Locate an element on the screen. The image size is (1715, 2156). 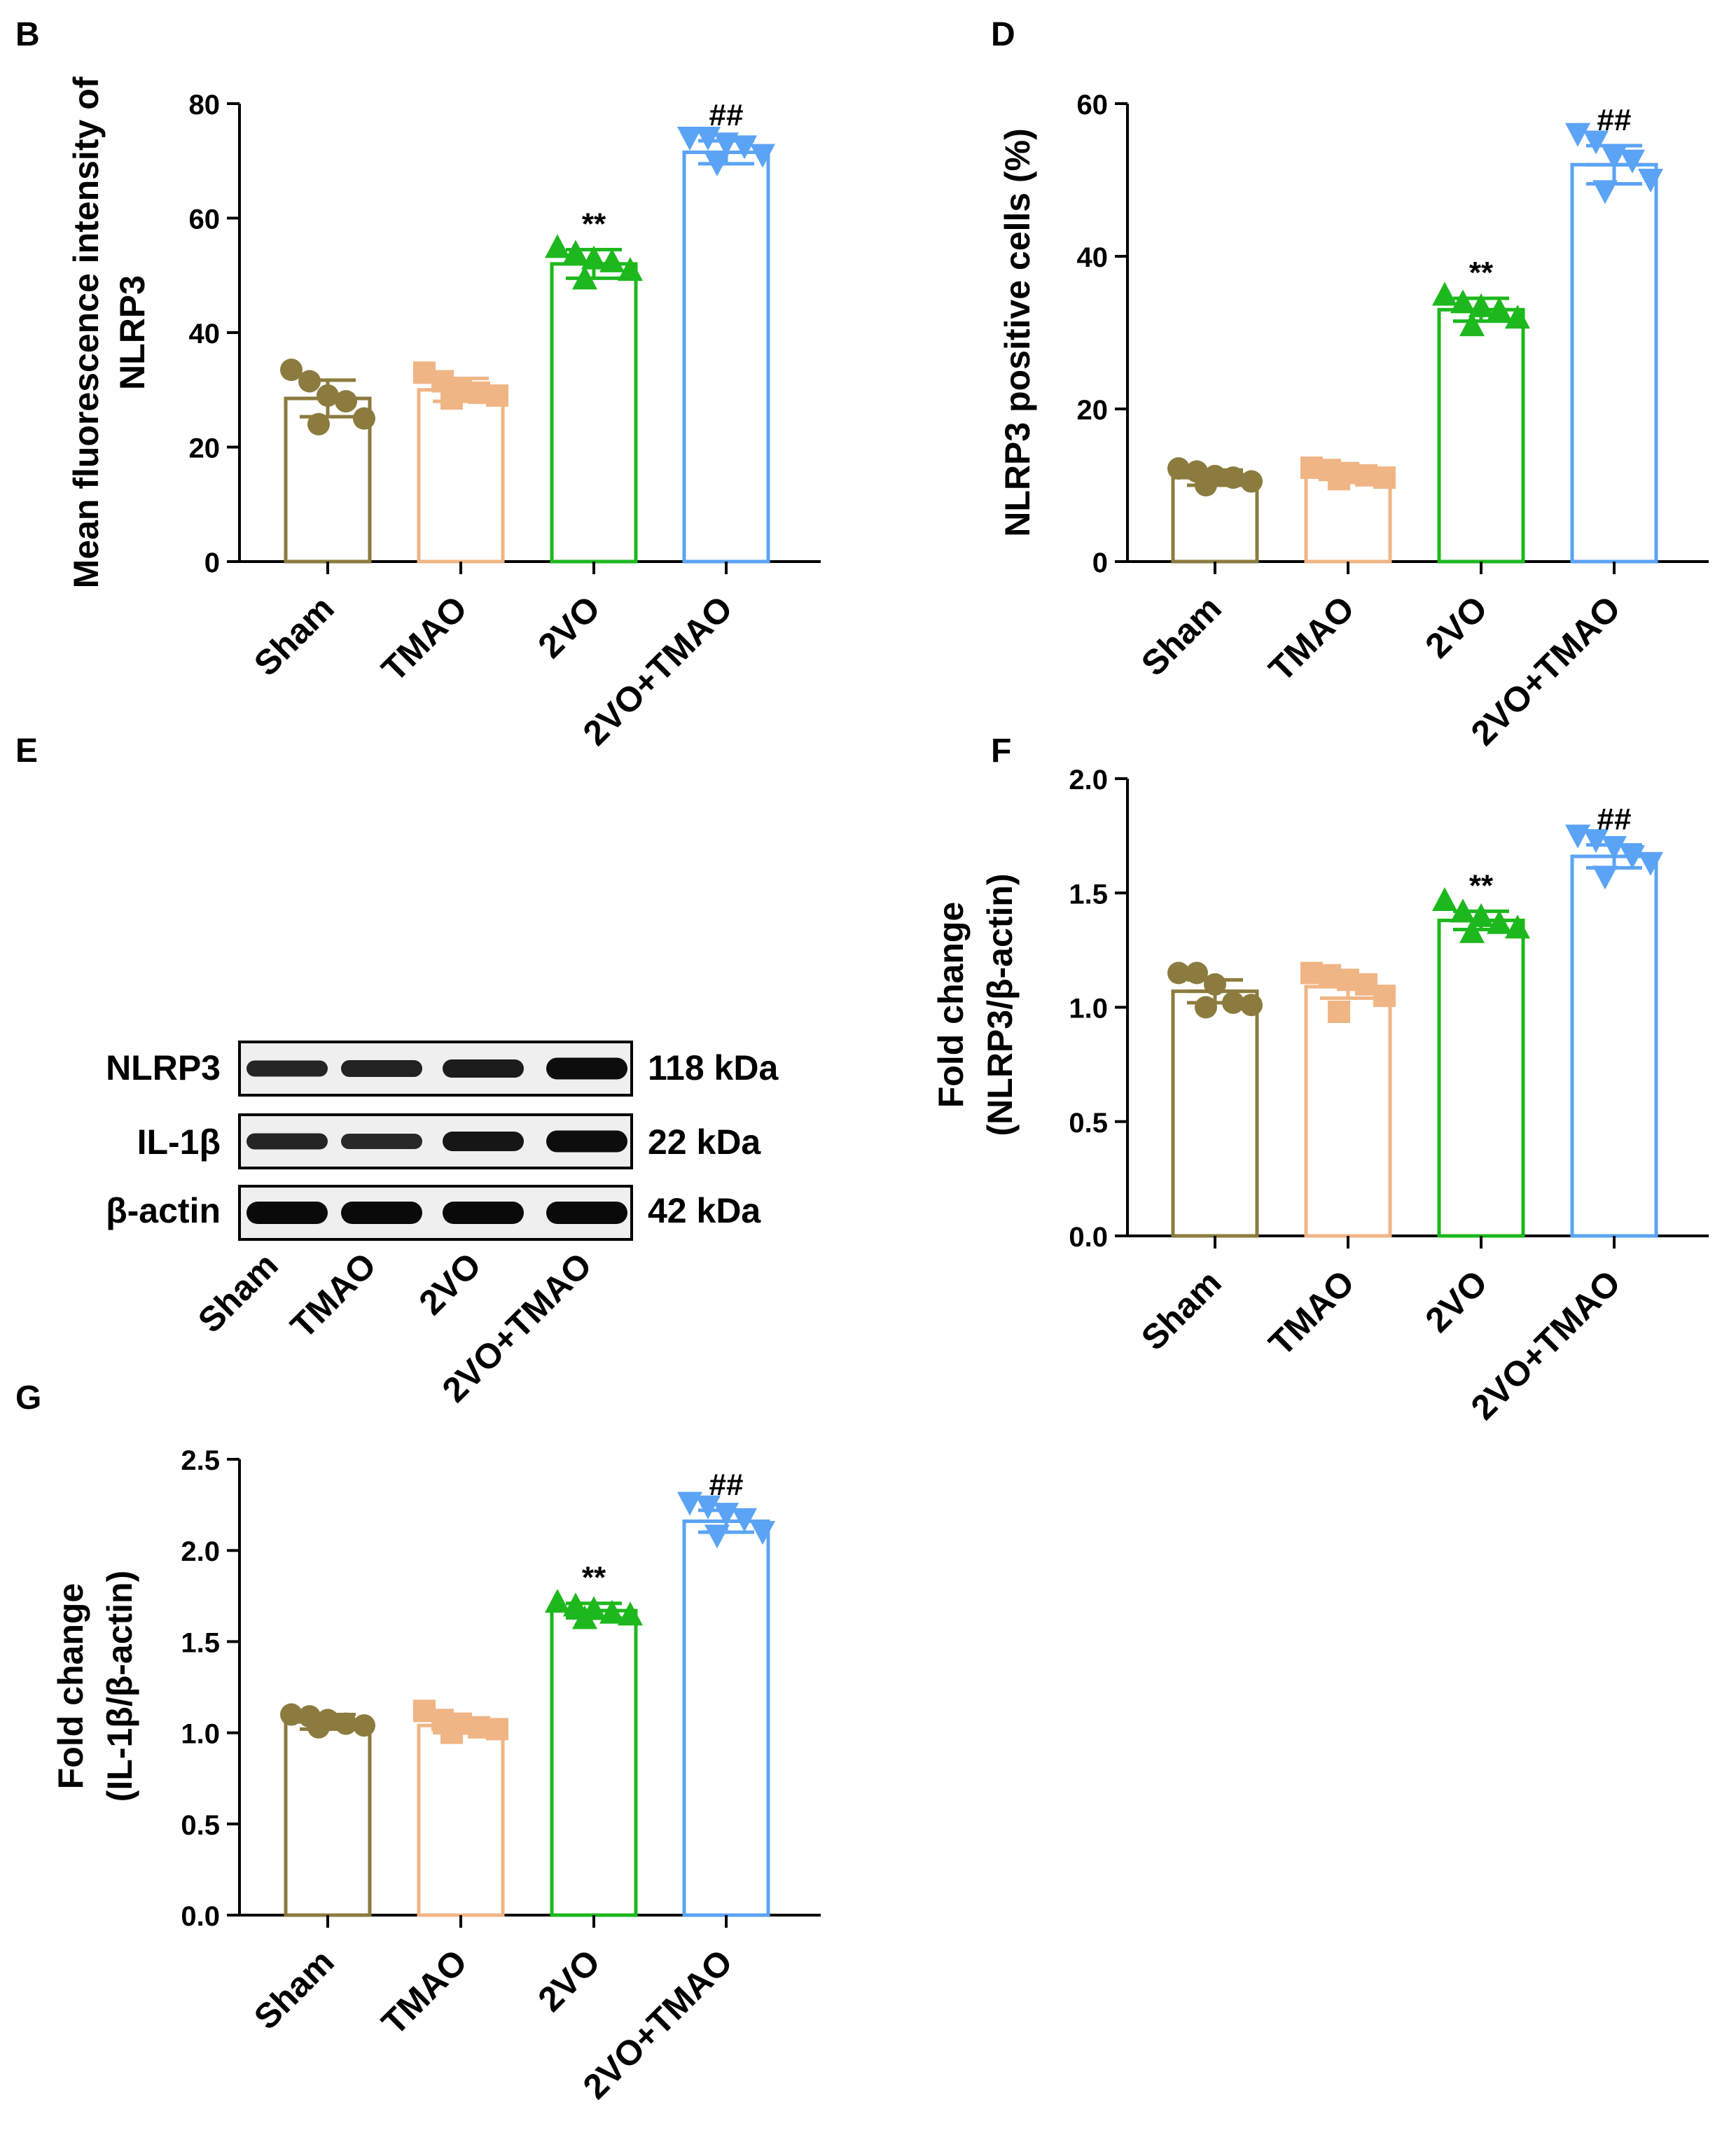
blot-protein-label: NLRP3 is located at coordinates (163, 1067).